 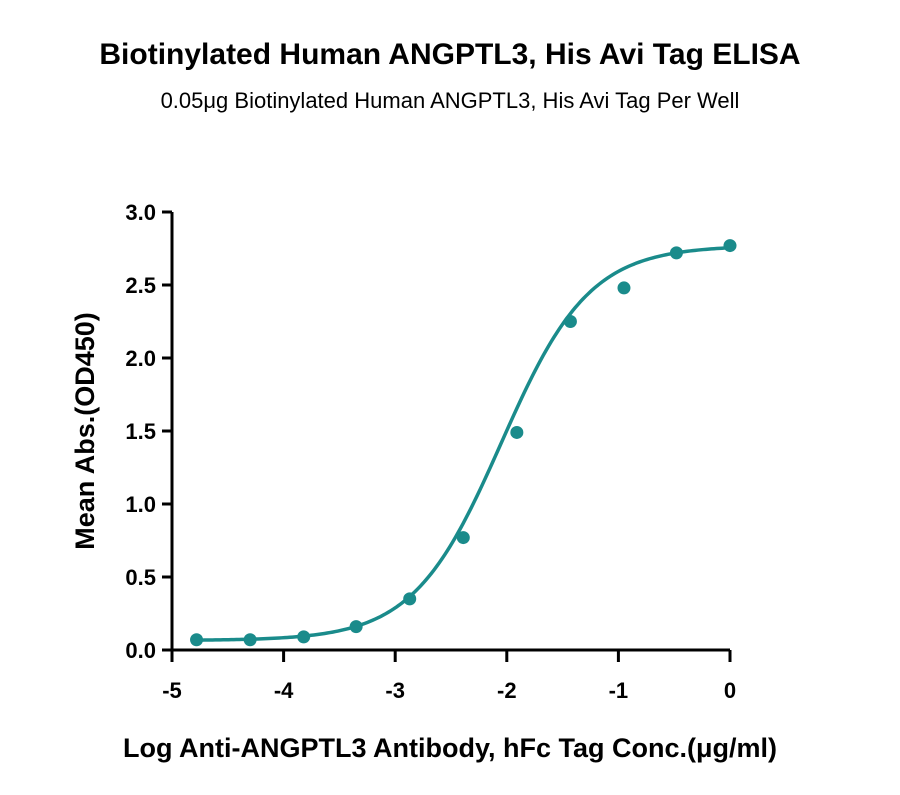 I want to click on y-ticks: 0.0 0.5 1.0 1.5 2.0 2.5 3.0, so click(x=148, y=431).